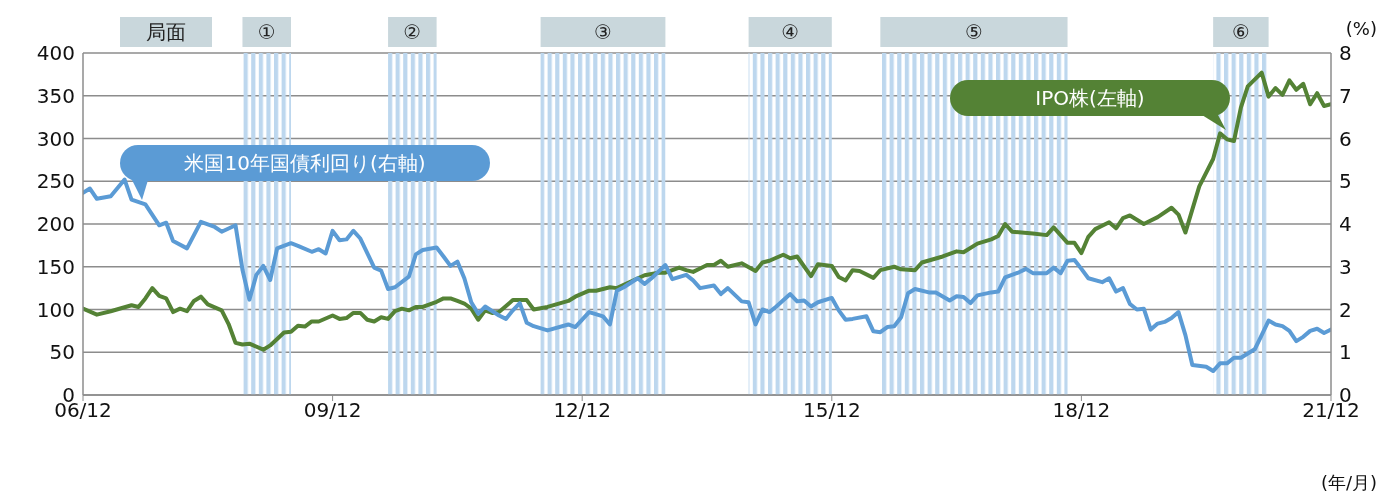 The height and width of the screenshot is (491, 1389). I want to click on x-tick-label: 12/12, so click(582, 410).